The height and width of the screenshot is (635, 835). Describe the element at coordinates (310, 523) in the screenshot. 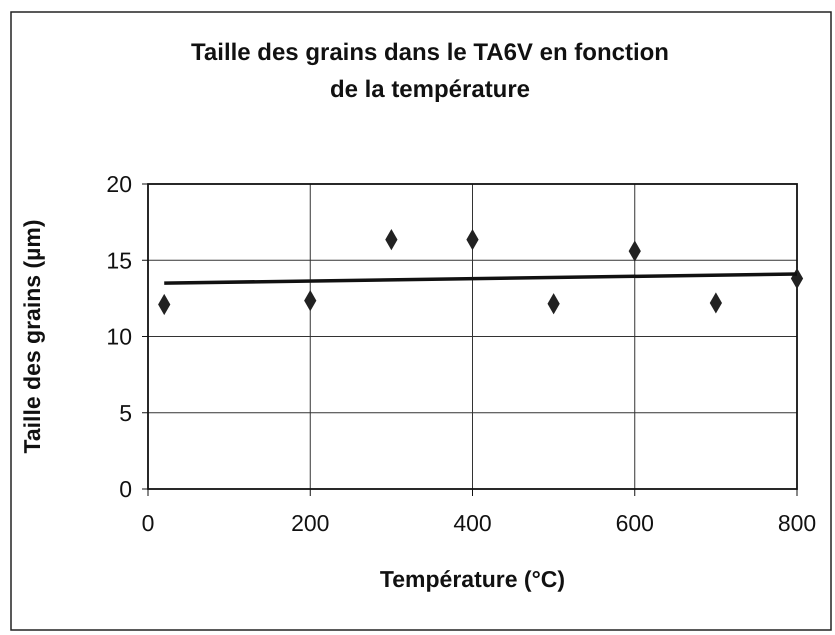

I see `x-tick-label: 200` at that location.